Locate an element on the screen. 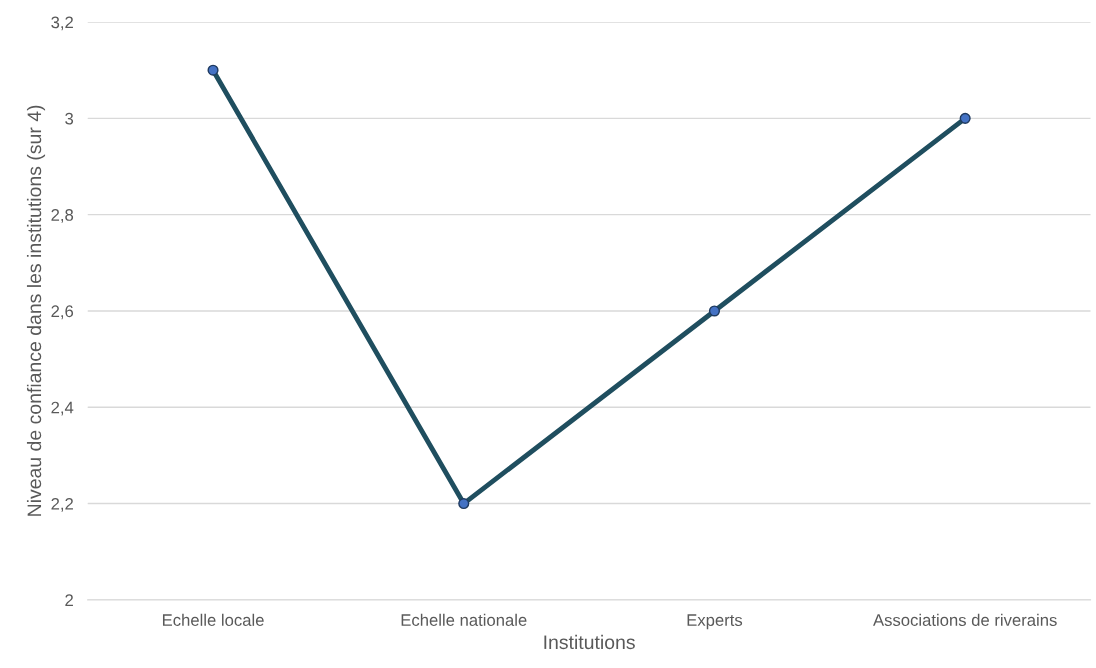 The width and height of the screenshot is (1096, 668). x-tick-label: Associations de riverains is located at coordinates (965, 619).